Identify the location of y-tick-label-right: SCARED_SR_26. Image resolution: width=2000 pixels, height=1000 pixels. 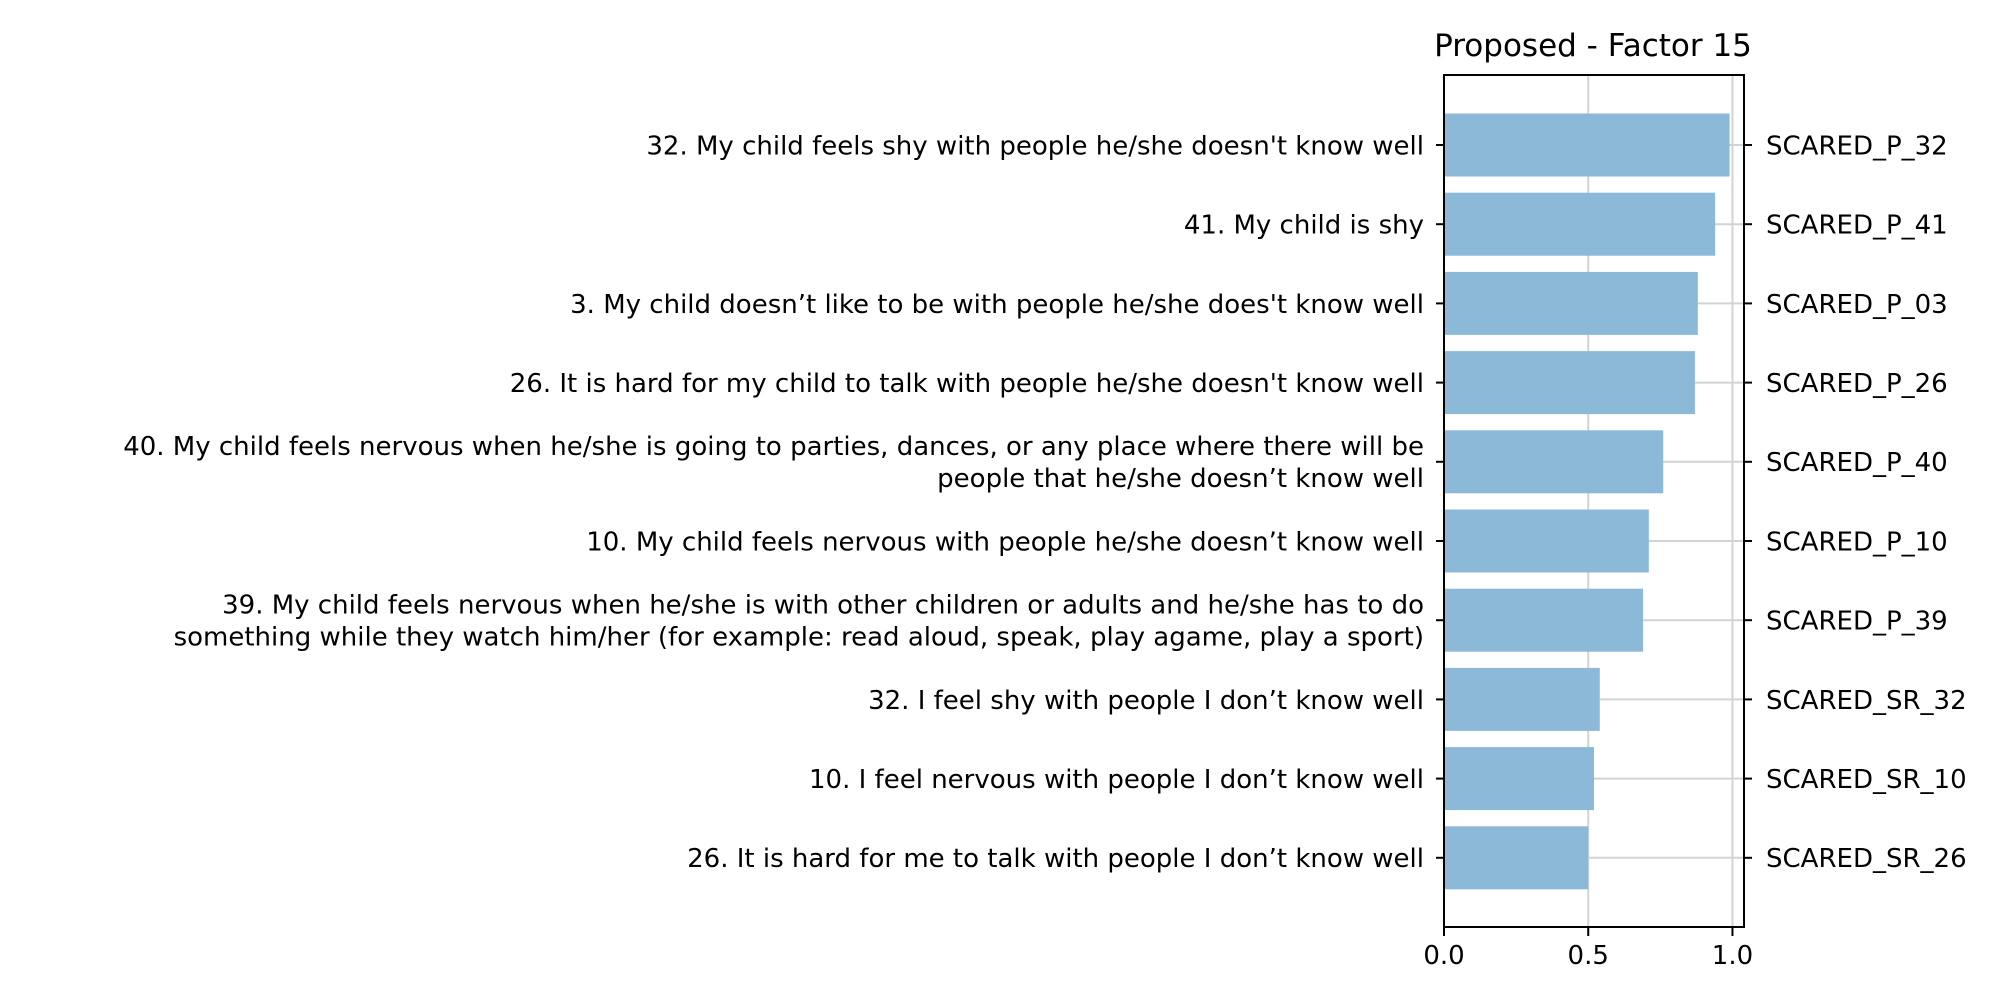
(1866, 859).